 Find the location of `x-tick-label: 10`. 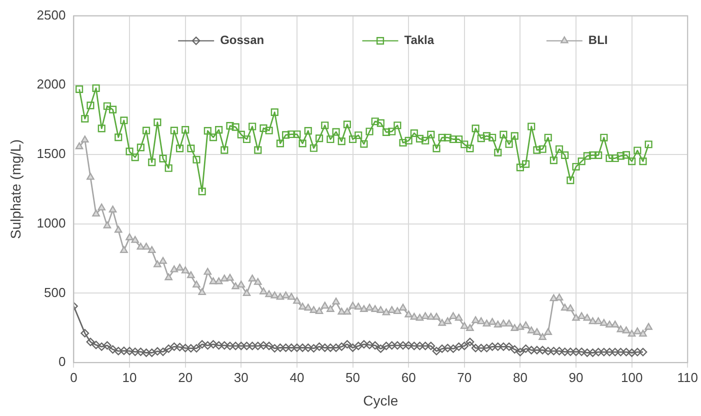

x-tick-label: 10 is located at coordinates (129, 377).